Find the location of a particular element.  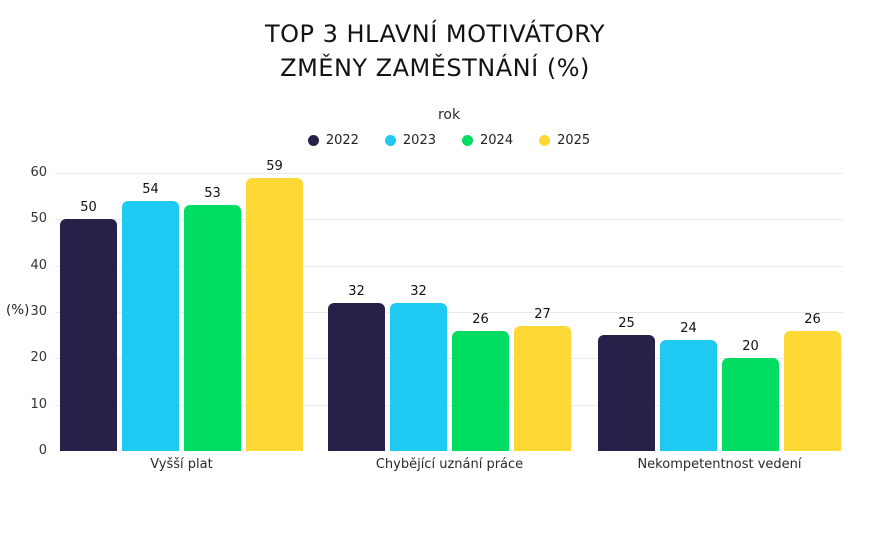

category-label-3: Nekompetentnost vedení is located at coordinates (719, 464).